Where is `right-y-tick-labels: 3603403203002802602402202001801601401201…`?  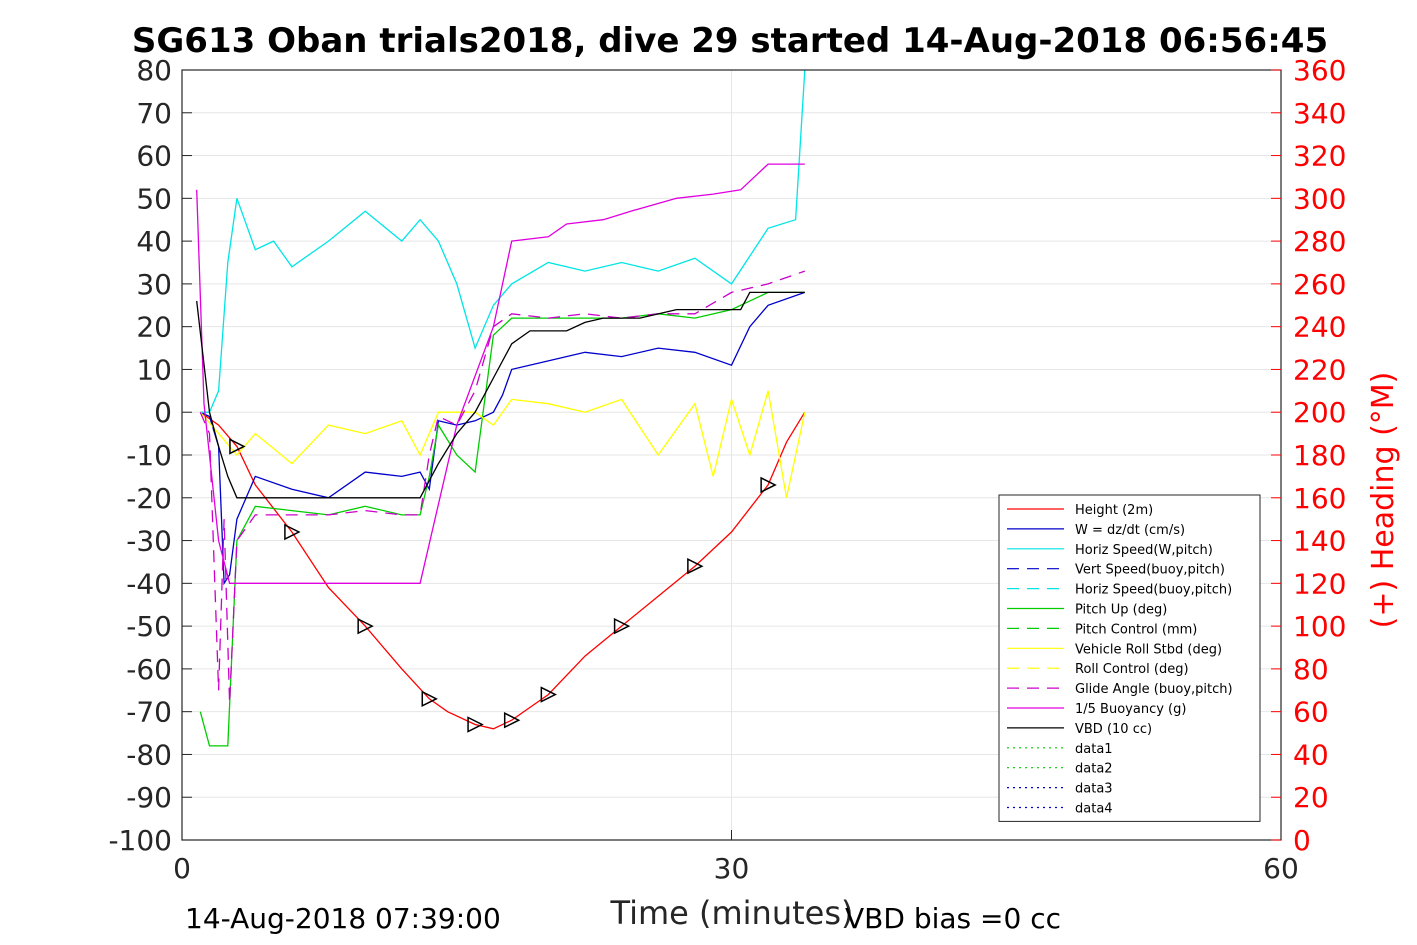
right-y-tick-labels: 3603403203002802602402202001801601401201… is located at coordinates (1319, 455).